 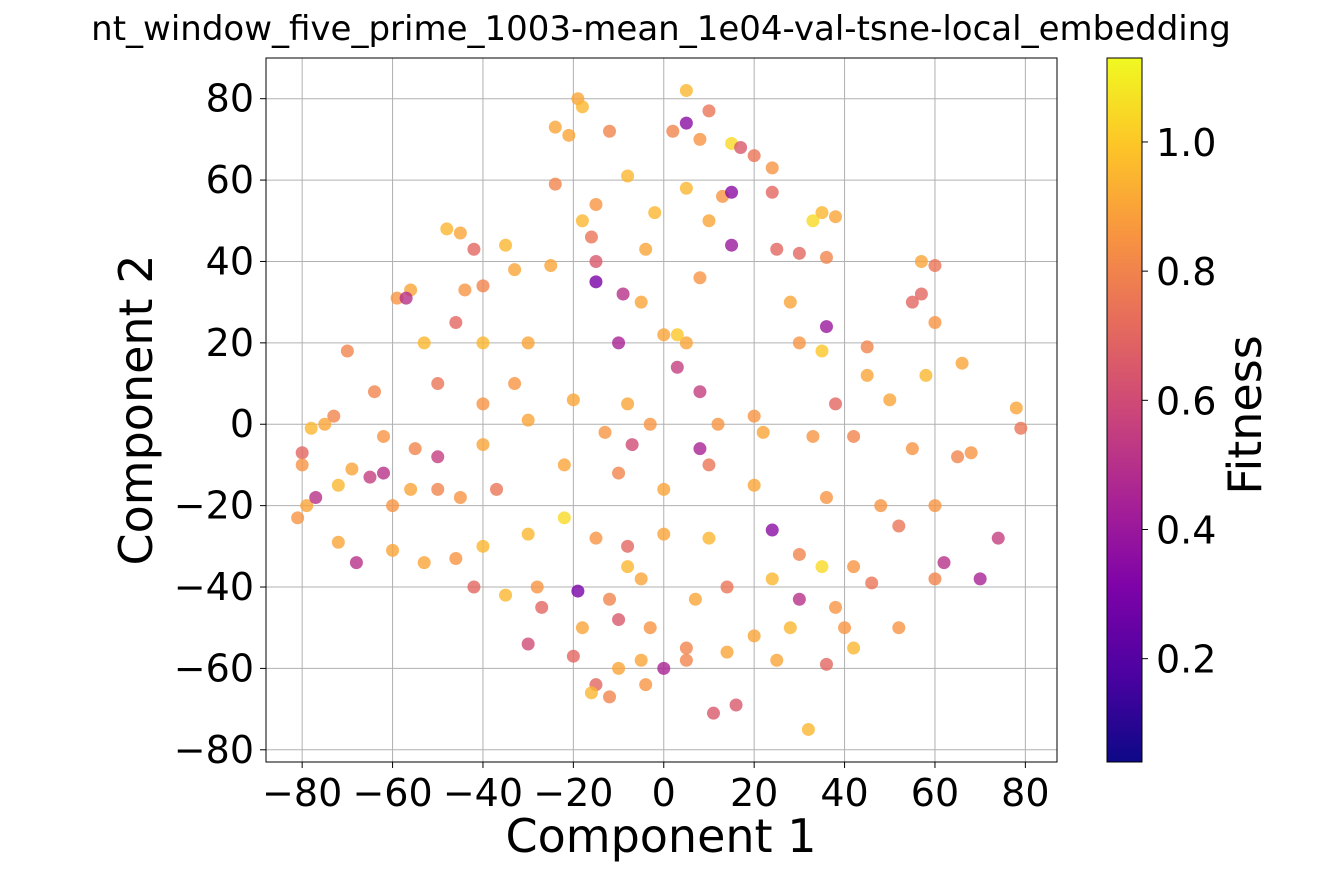 I want to click on x-tick-label: 80, so click(x=1025, y=793).